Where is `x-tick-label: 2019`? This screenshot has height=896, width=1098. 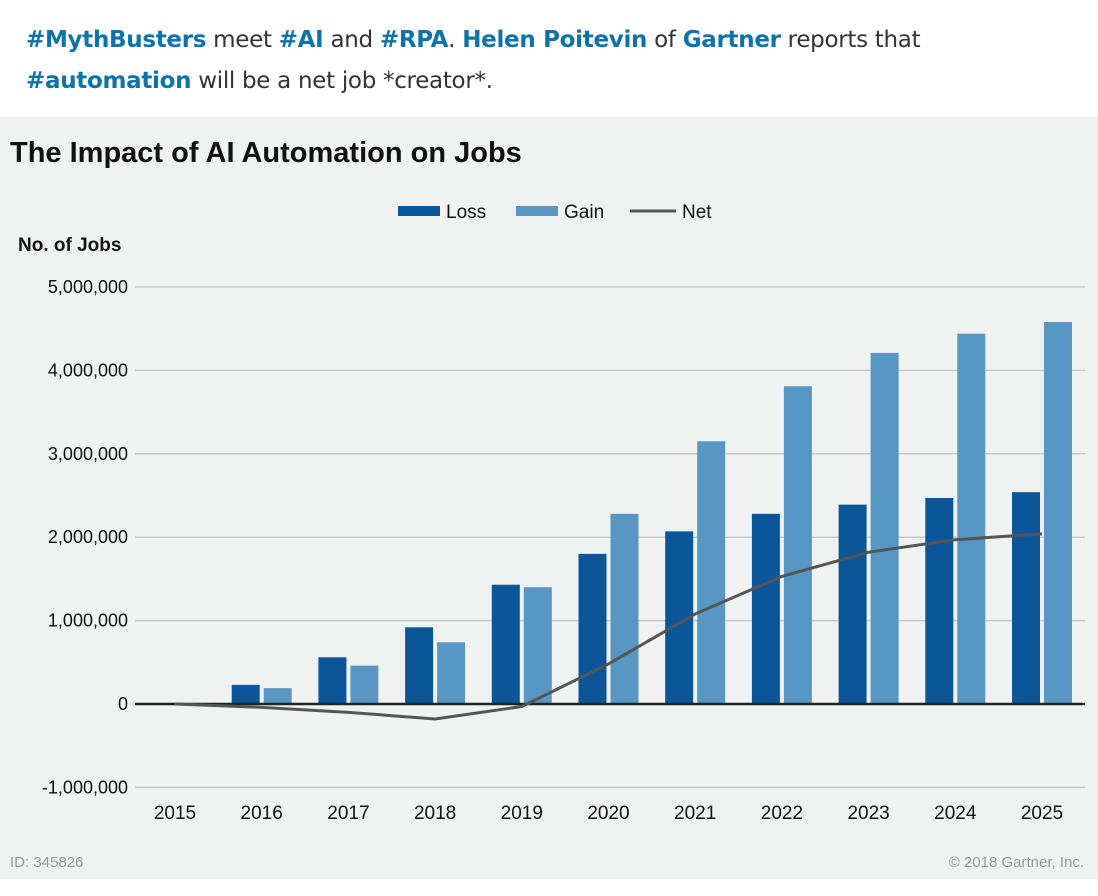 x-tick-label: 2019 is located at coordinates (522, 813).